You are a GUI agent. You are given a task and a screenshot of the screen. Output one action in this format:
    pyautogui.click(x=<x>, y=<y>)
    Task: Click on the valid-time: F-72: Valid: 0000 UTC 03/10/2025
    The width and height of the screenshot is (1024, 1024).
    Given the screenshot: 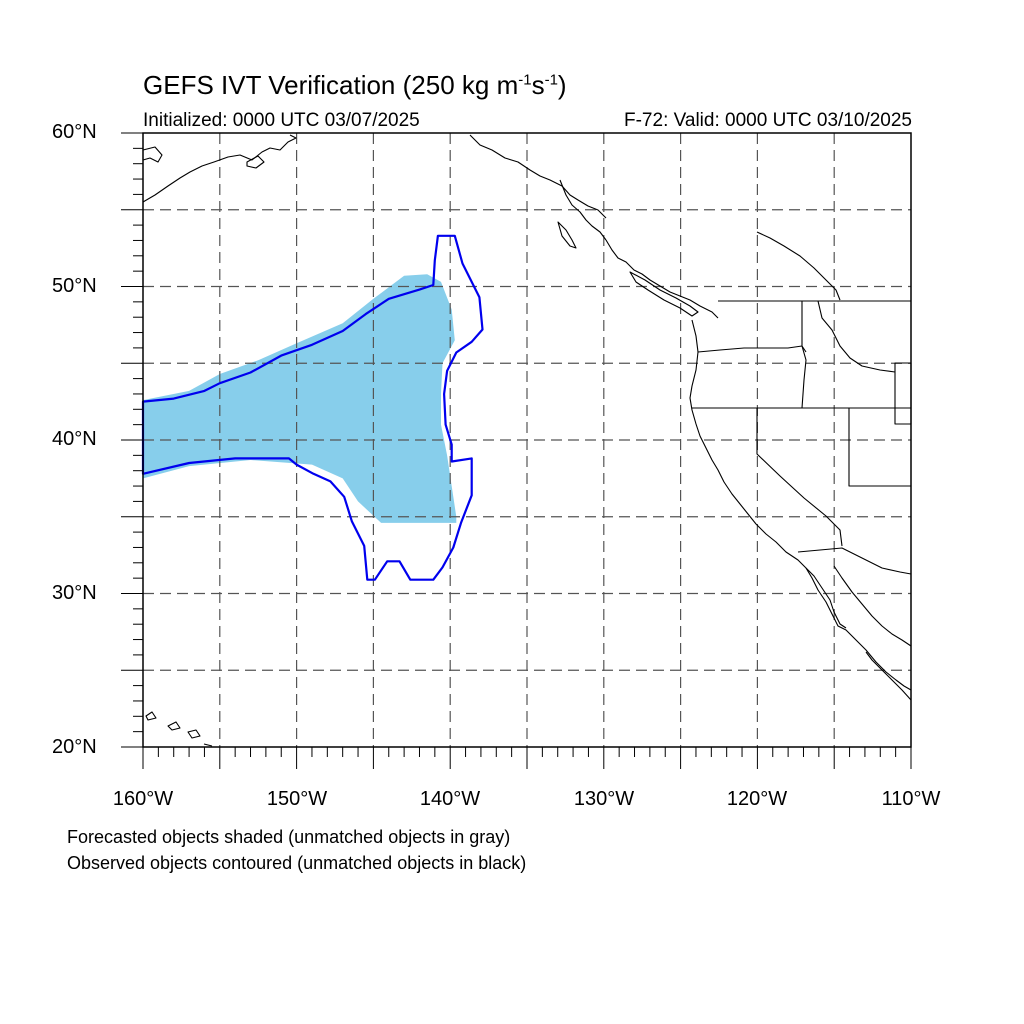 What is the action you would take?
    pyautogui.click(x=768, y=120)
    